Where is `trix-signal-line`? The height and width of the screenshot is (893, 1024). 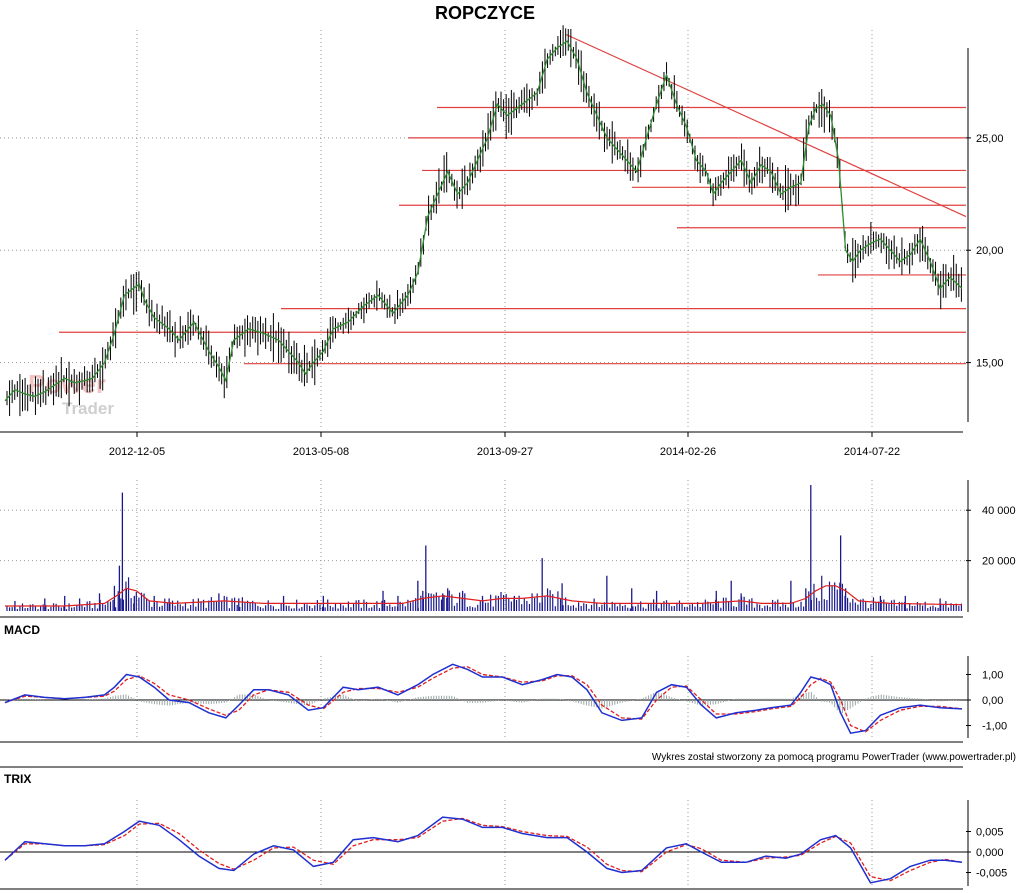 trix-signal-line is located at coordinates (483, 849).